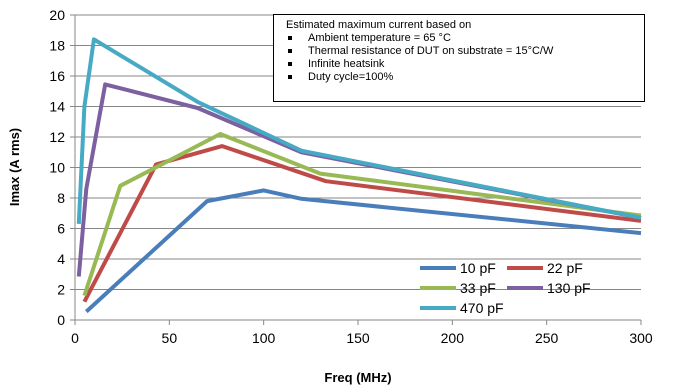  Describe the element at coordinates (57, 15) in the screenshot. I see `y-tick-label: 20` at that location.